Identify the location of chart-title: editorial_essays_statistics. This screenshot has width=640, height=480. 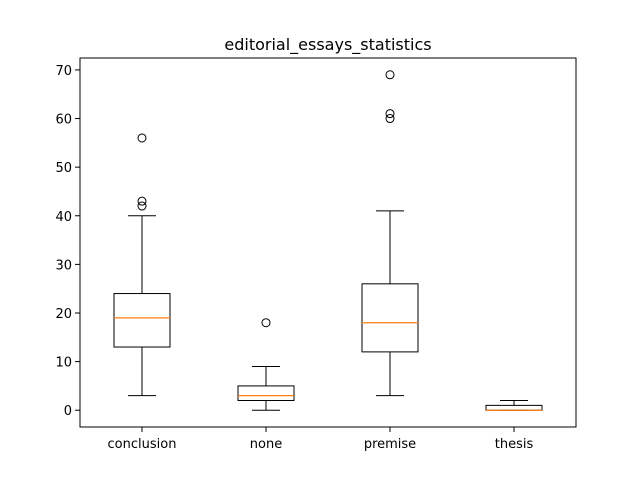
(327, 45).